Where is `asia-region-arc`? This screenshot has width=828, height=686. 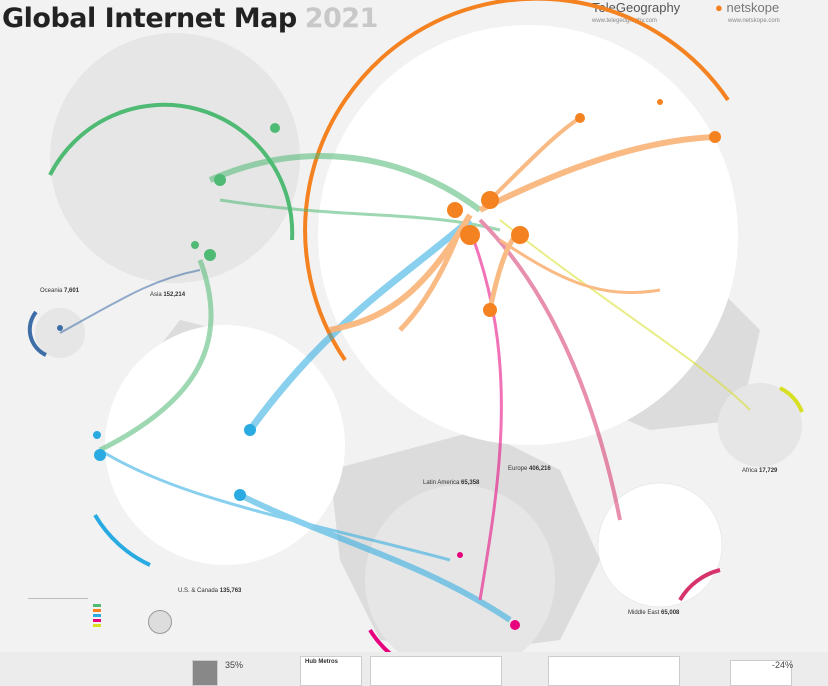
asia-region-arc is located at coordinates (171, 171).